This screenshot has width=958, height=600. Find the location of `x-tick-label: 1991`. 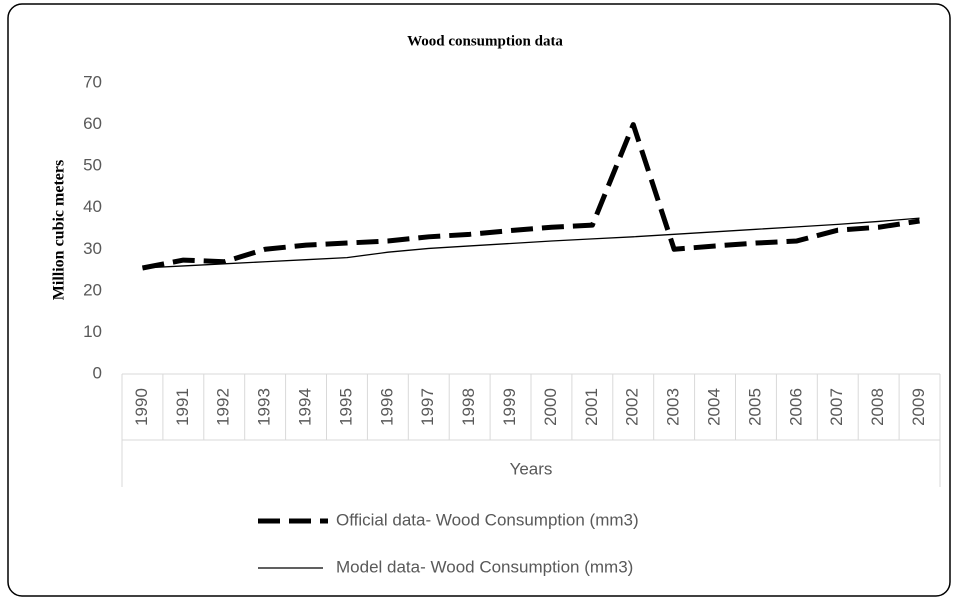

x-tick-label: 1991 is located at coordinates (182, 407).